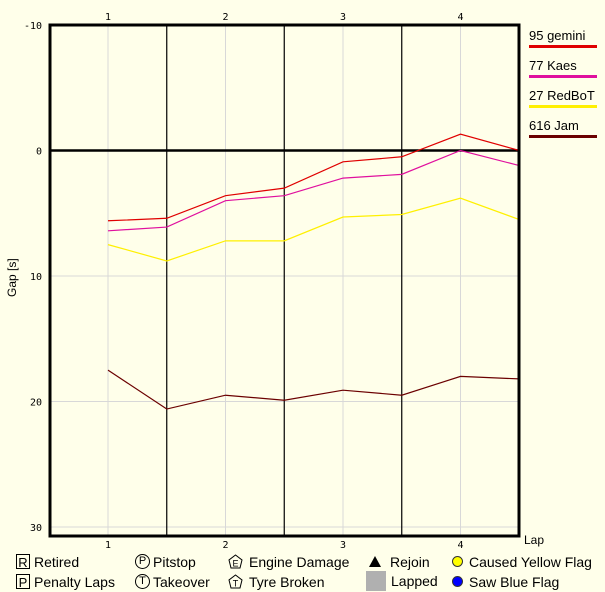 Image resolution: width=605 pixels, height=592 pixels. What do you see at coordinates (23, 582) in the screenshot?
I see `penalty-laps-icon: P` at bounding box center [23, 582].